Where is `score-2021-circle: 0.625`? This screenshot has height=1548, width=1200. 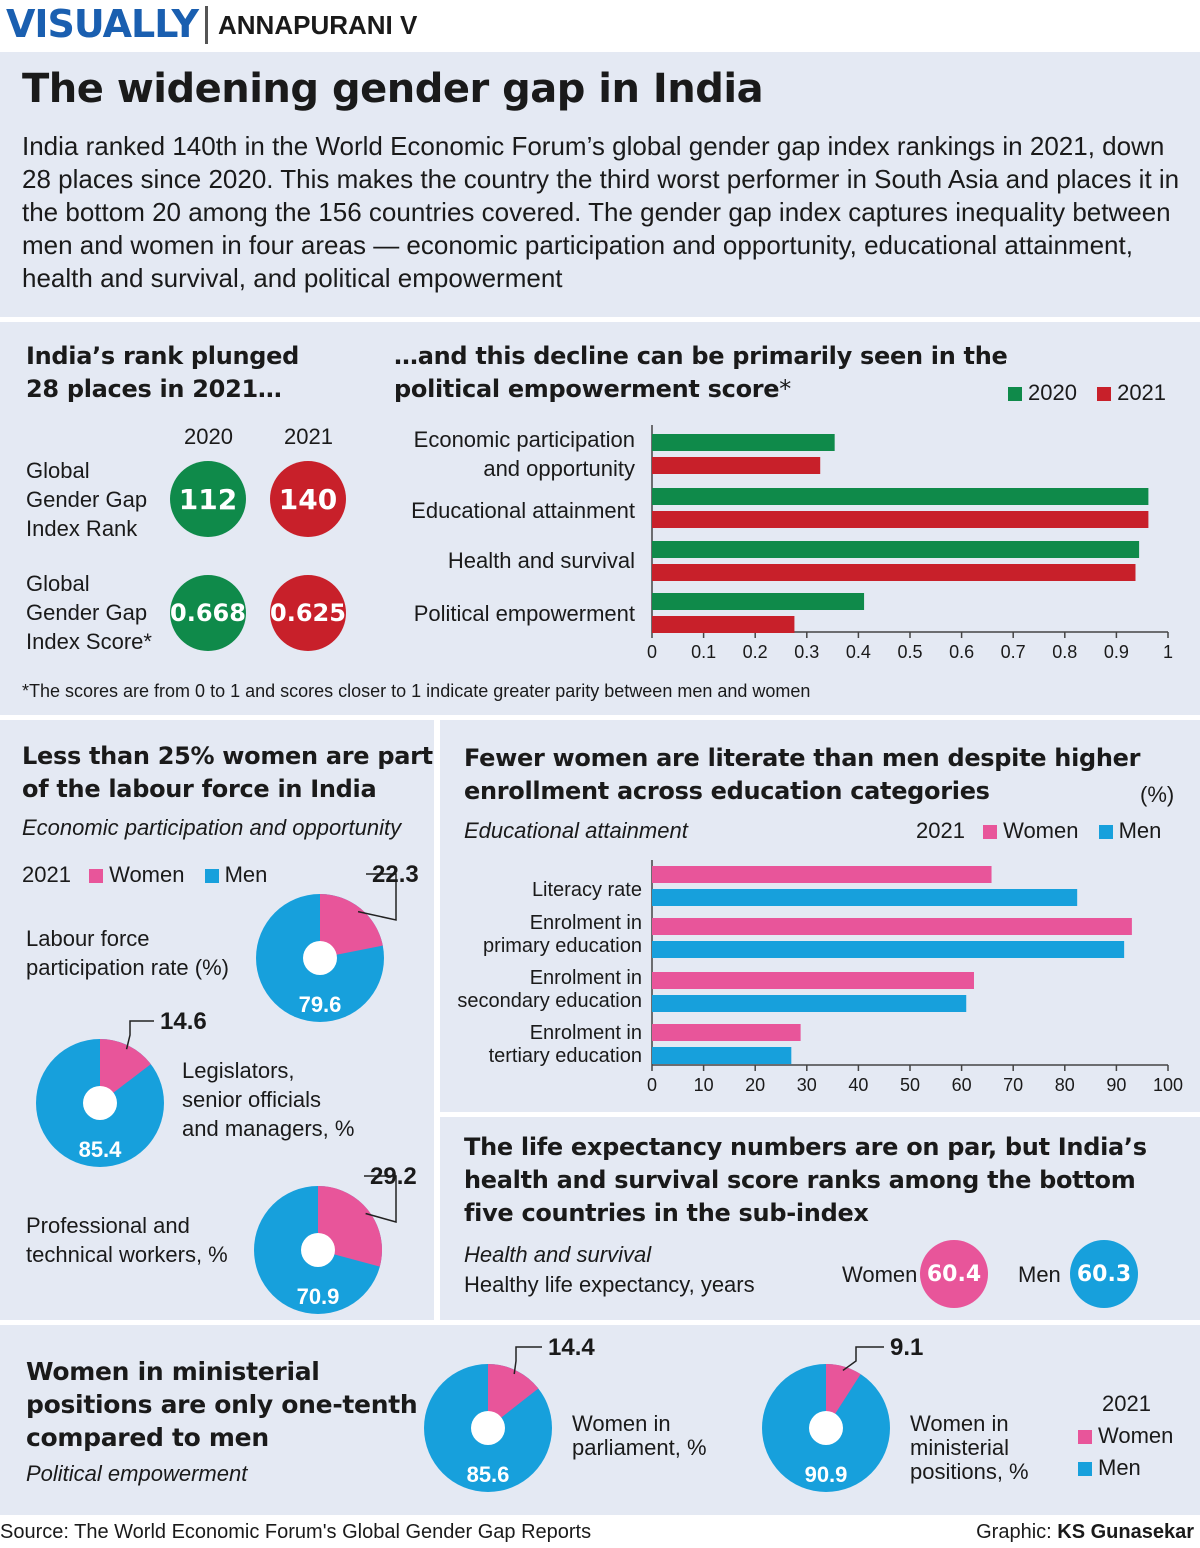
score-2021-circle: 0.625 is located at coordinates (308, 613).